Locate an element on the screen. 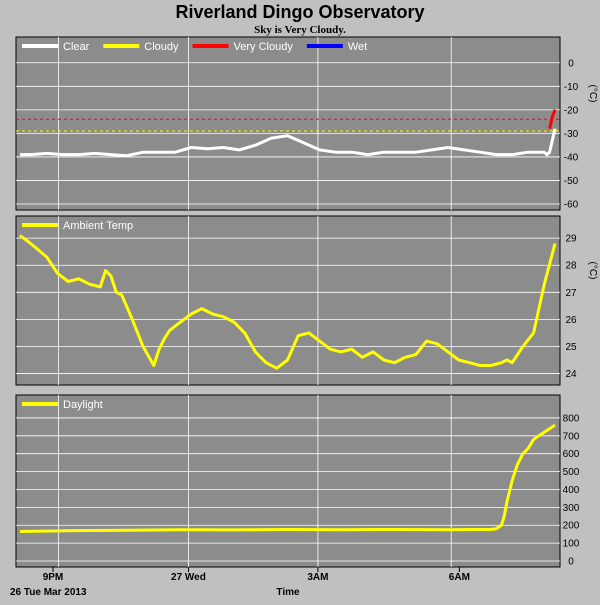 Image resolution: width=600 pixels, height=605 pixels. y-tick-label: 200 is located at coordinates (571, 526).